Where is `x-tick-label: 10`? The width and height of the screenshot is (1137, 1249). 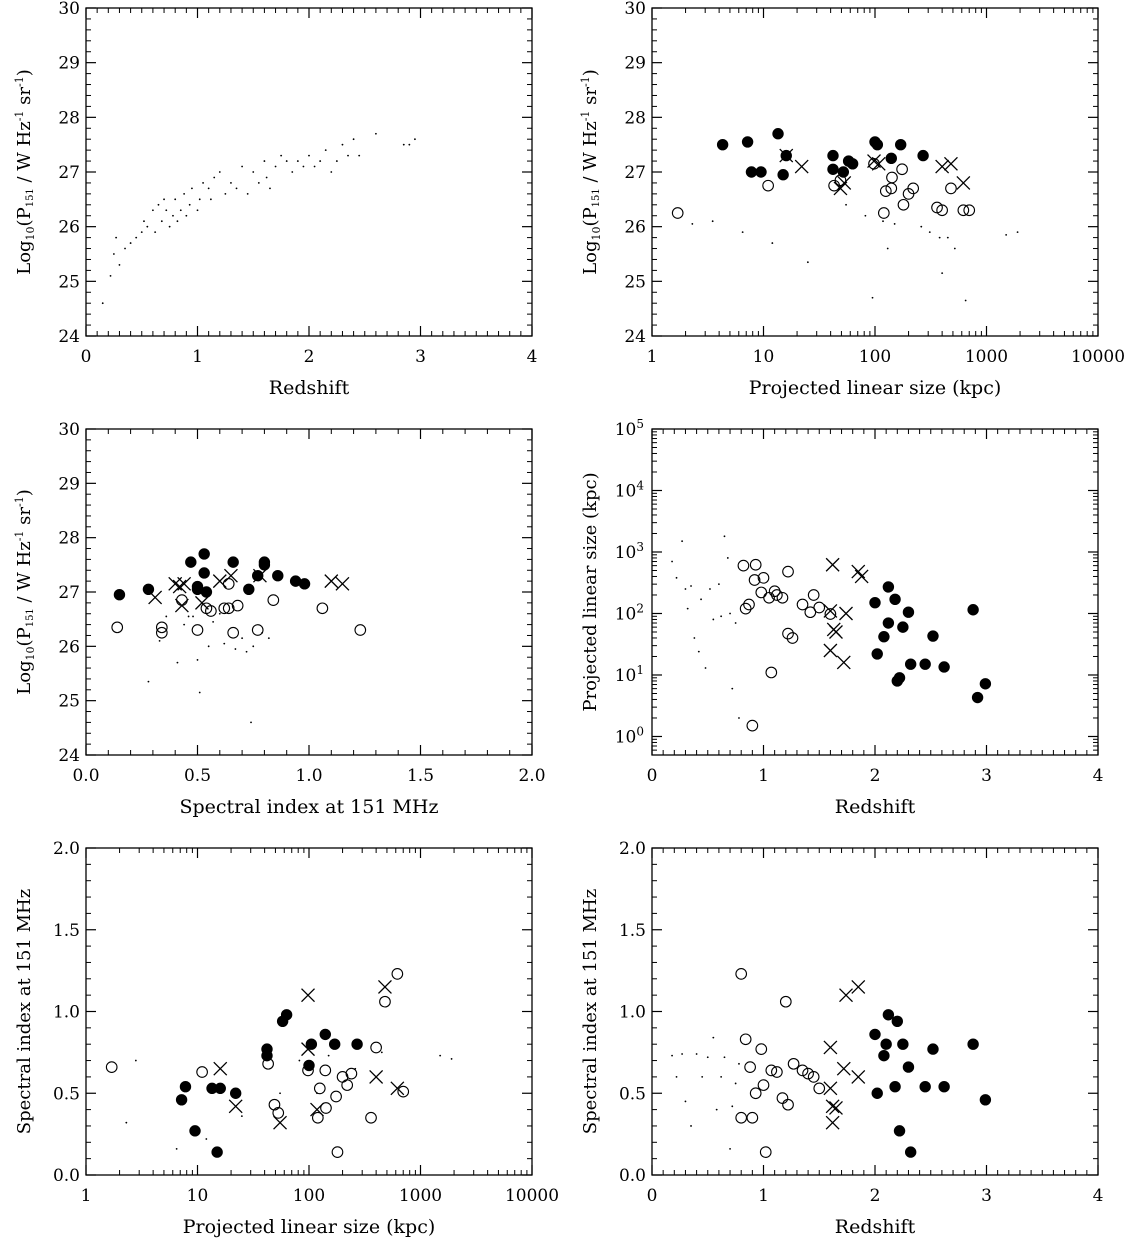
x-tick-label: 10 is located at coordinates (198, 1196).